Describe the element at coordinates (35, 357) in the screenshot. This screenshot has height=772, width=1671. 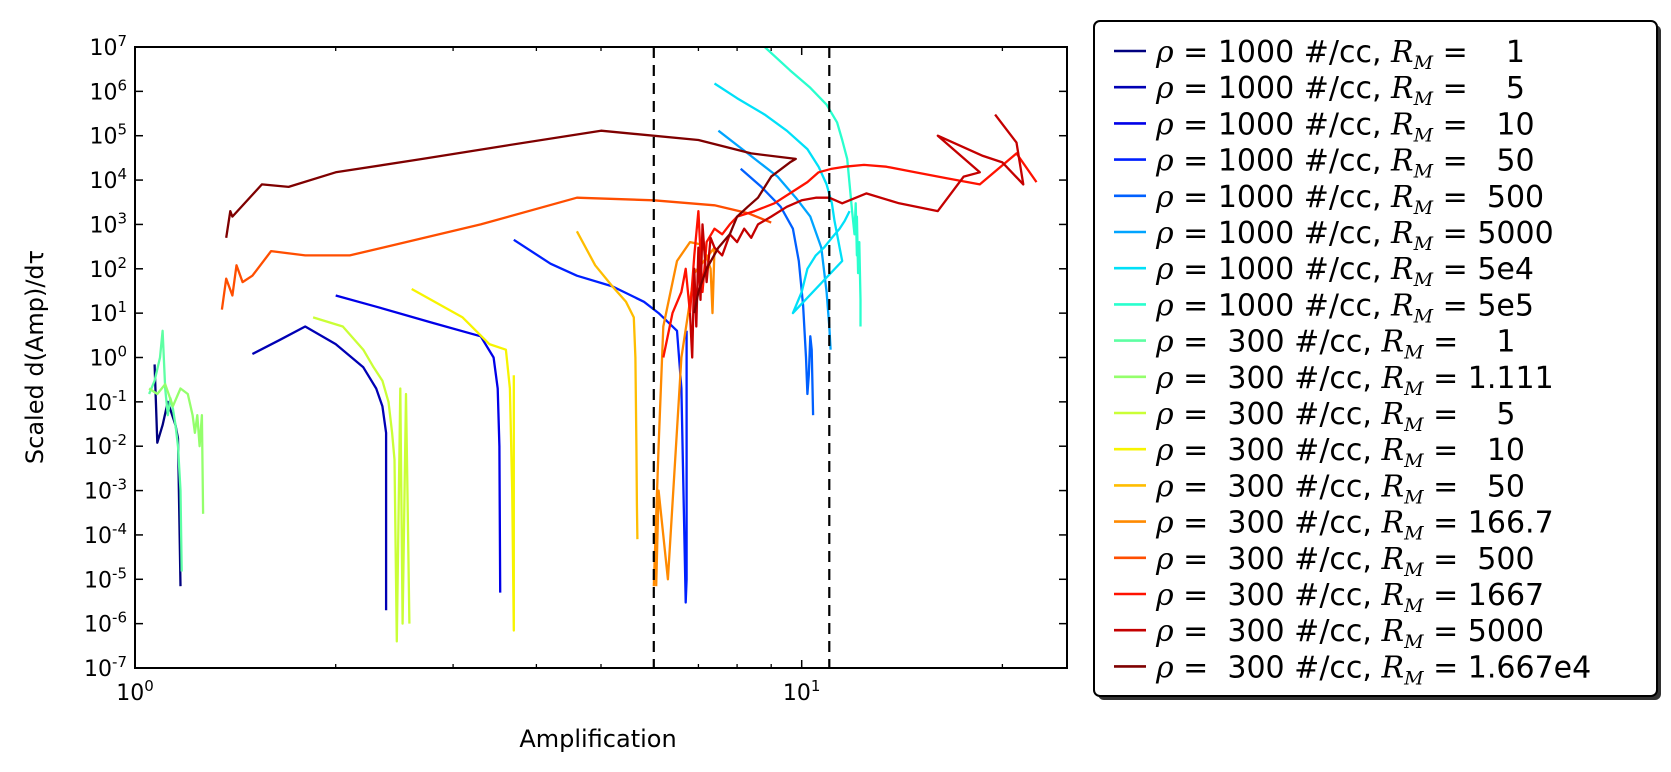
I see `y-axis-title: Scaled d(Amp)/dτ` at that location.